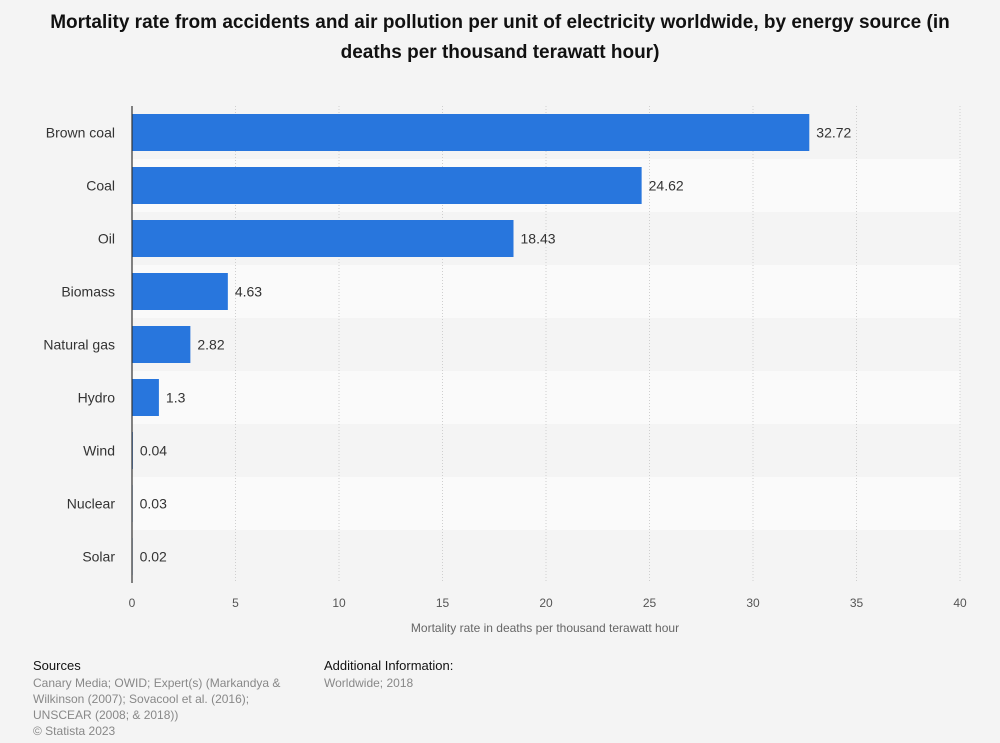  I want to click on bar-hydro, so click(145, 397).